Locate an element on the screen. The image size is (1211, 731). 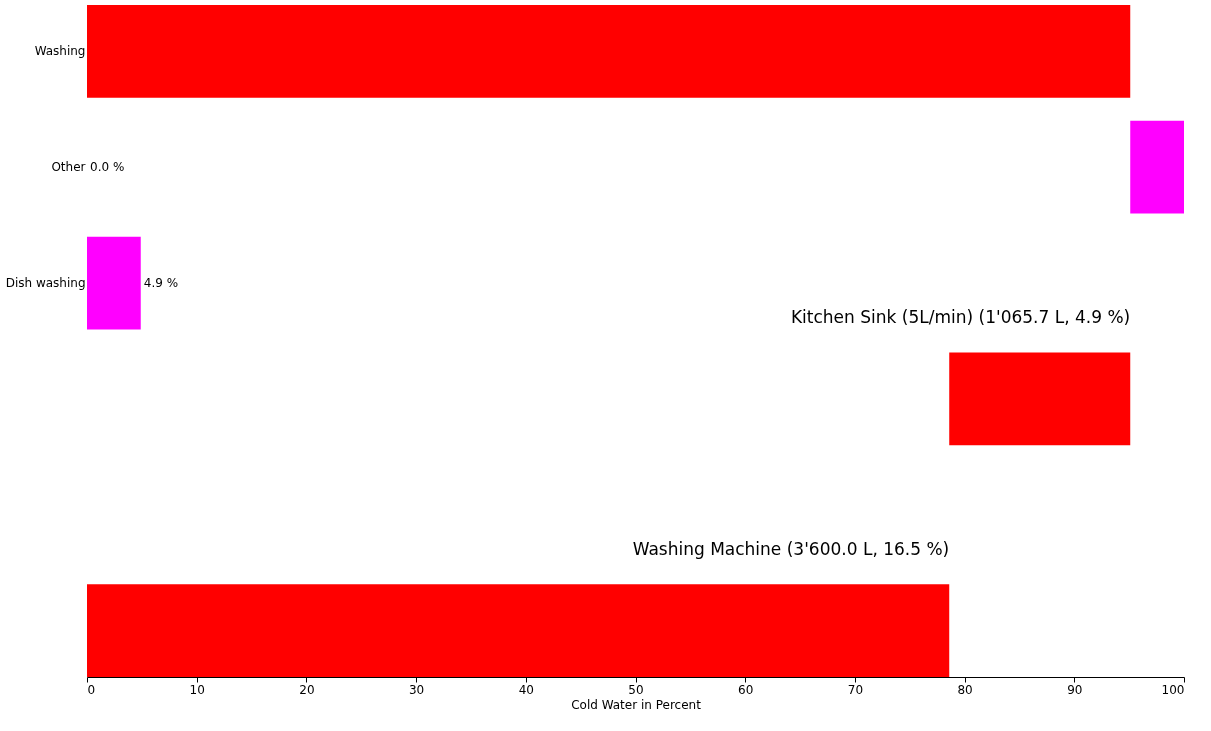
data-label: 4.9 % is located at coordinates (161, 283).